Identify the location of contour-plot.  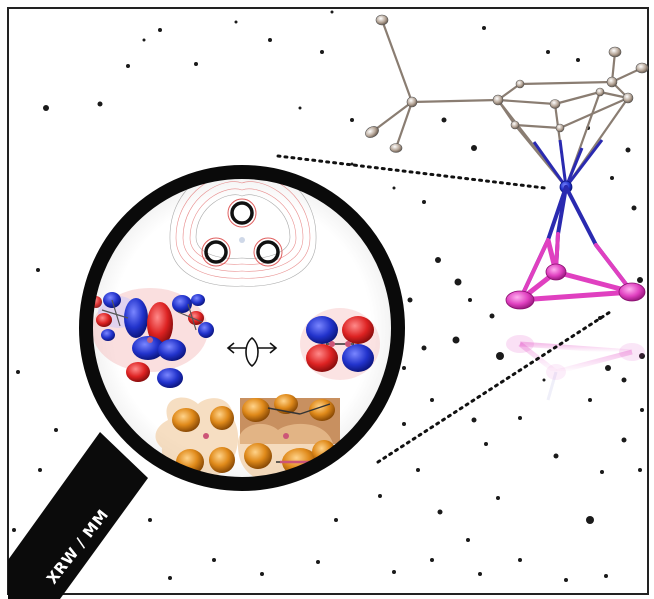
(243, 231).